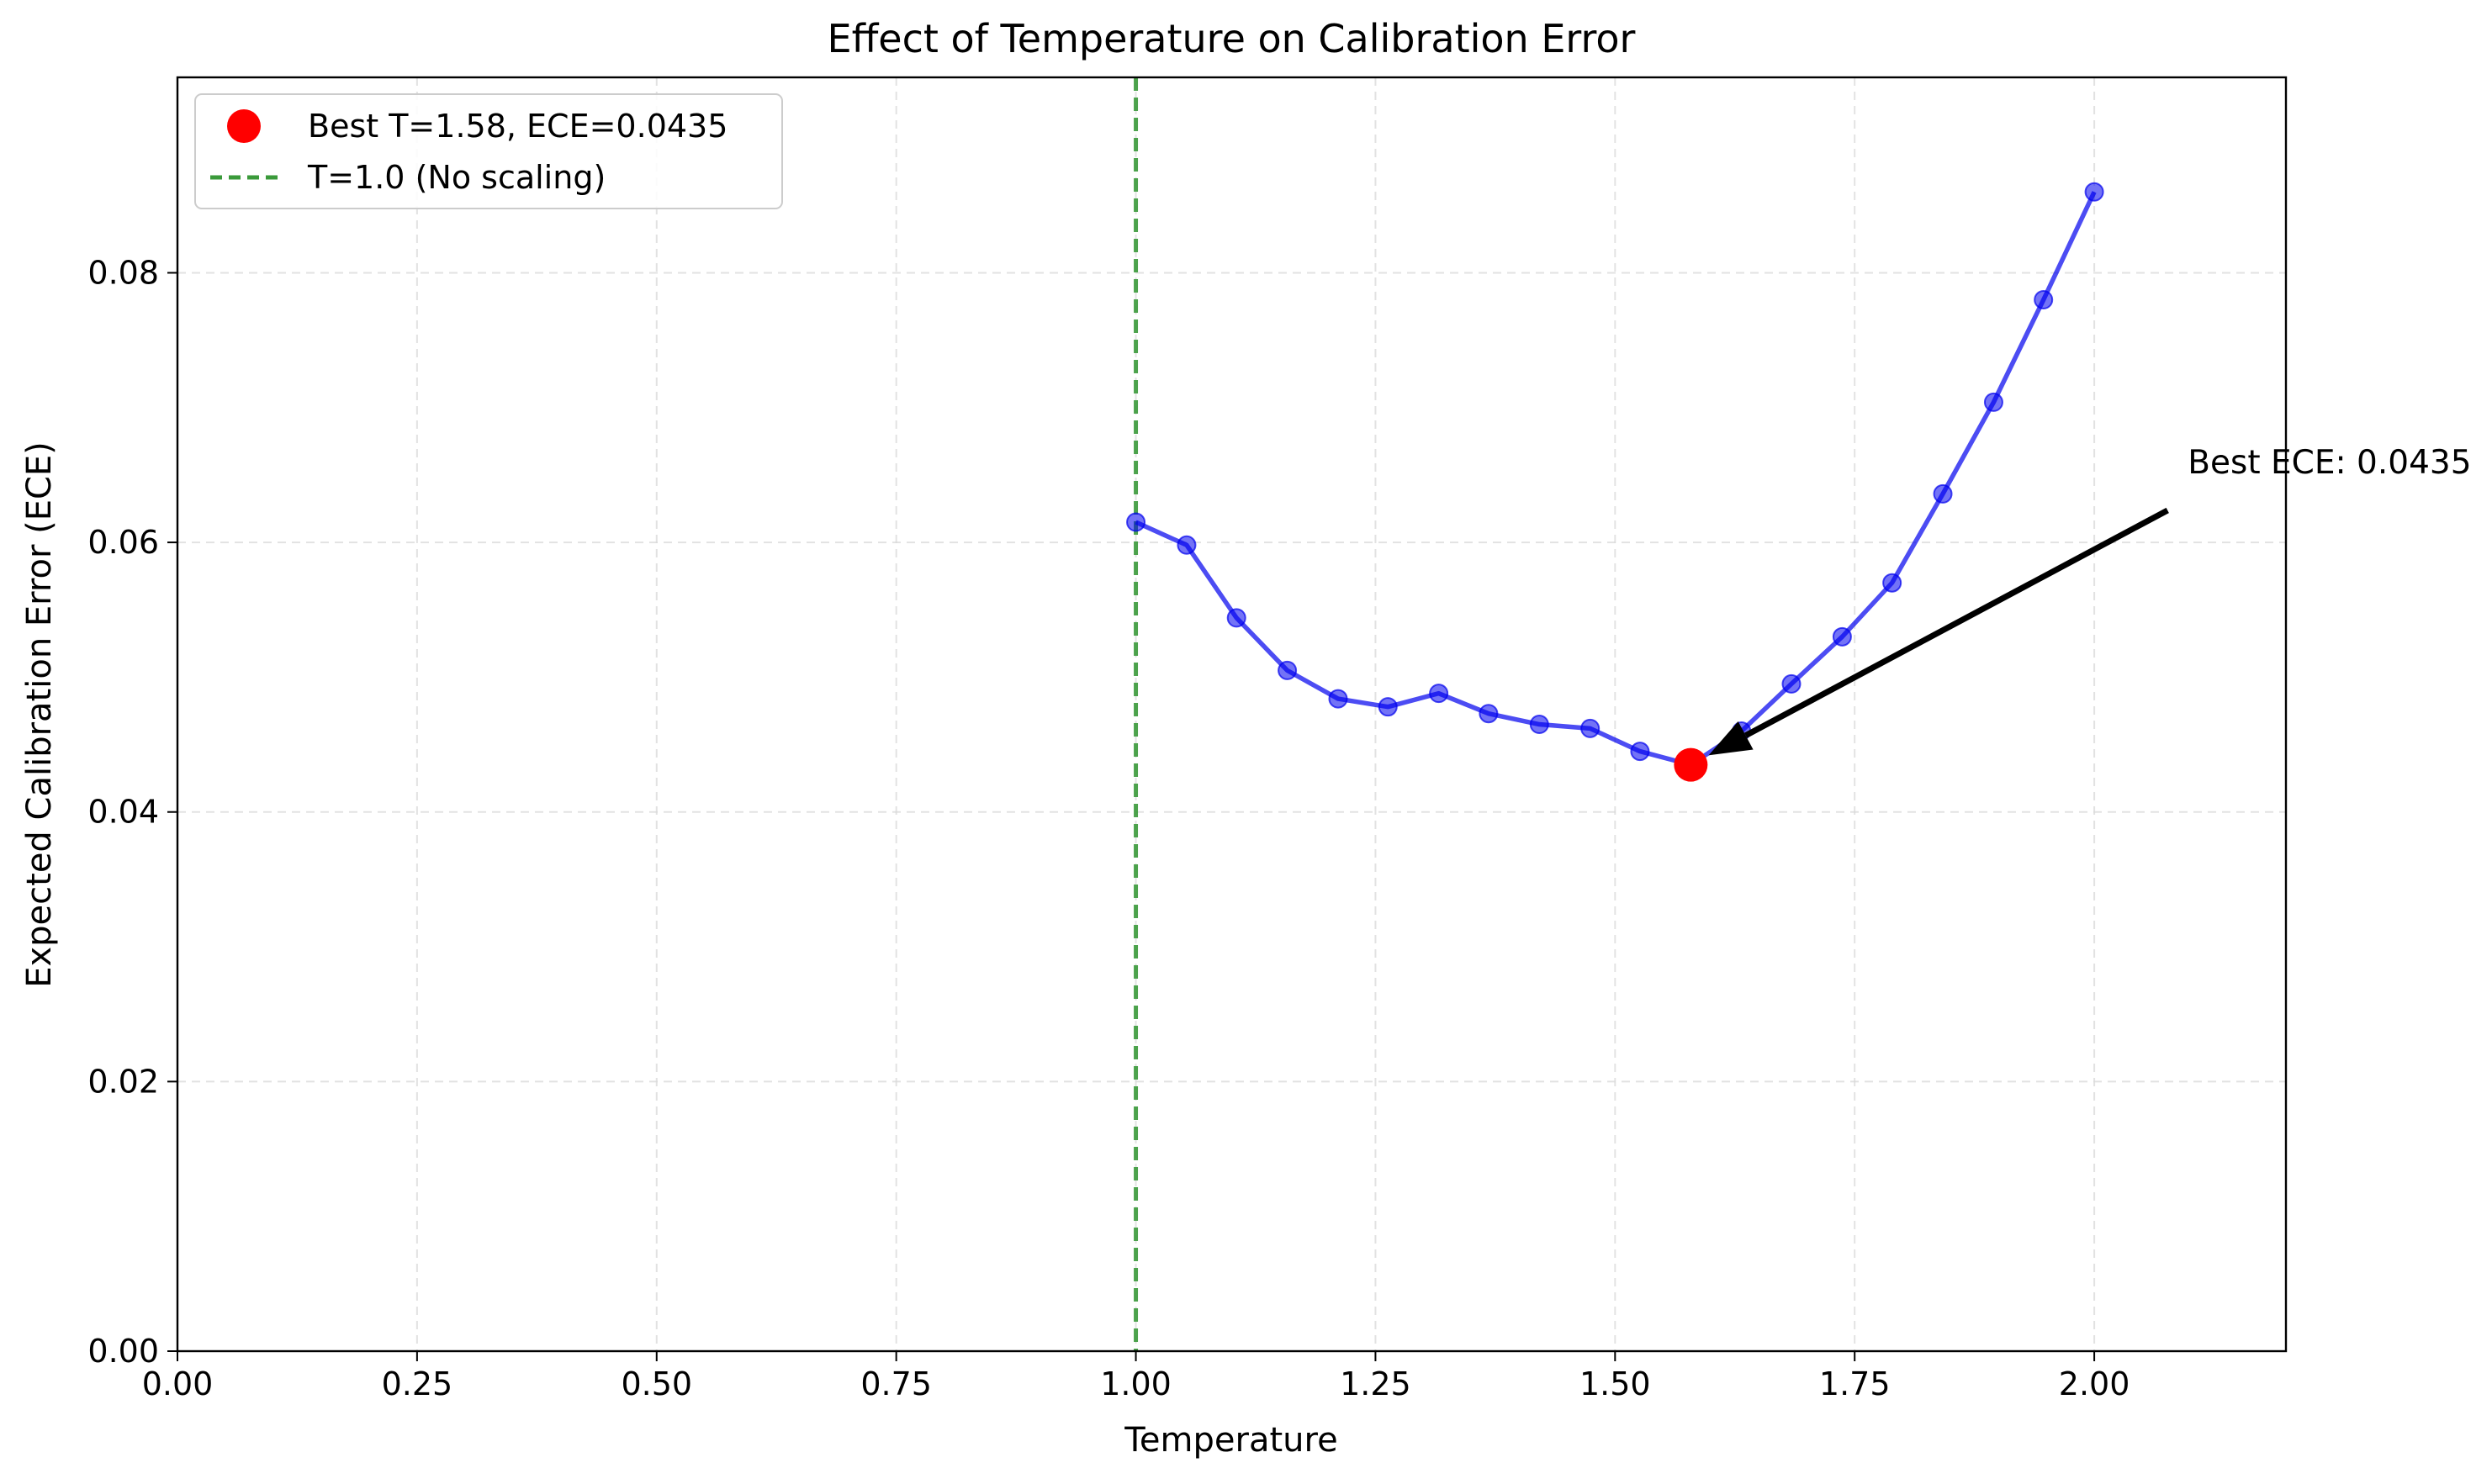 This screenshot has width=2492, height=1484. I want to click on best-point-marker, so click(1691, 764).